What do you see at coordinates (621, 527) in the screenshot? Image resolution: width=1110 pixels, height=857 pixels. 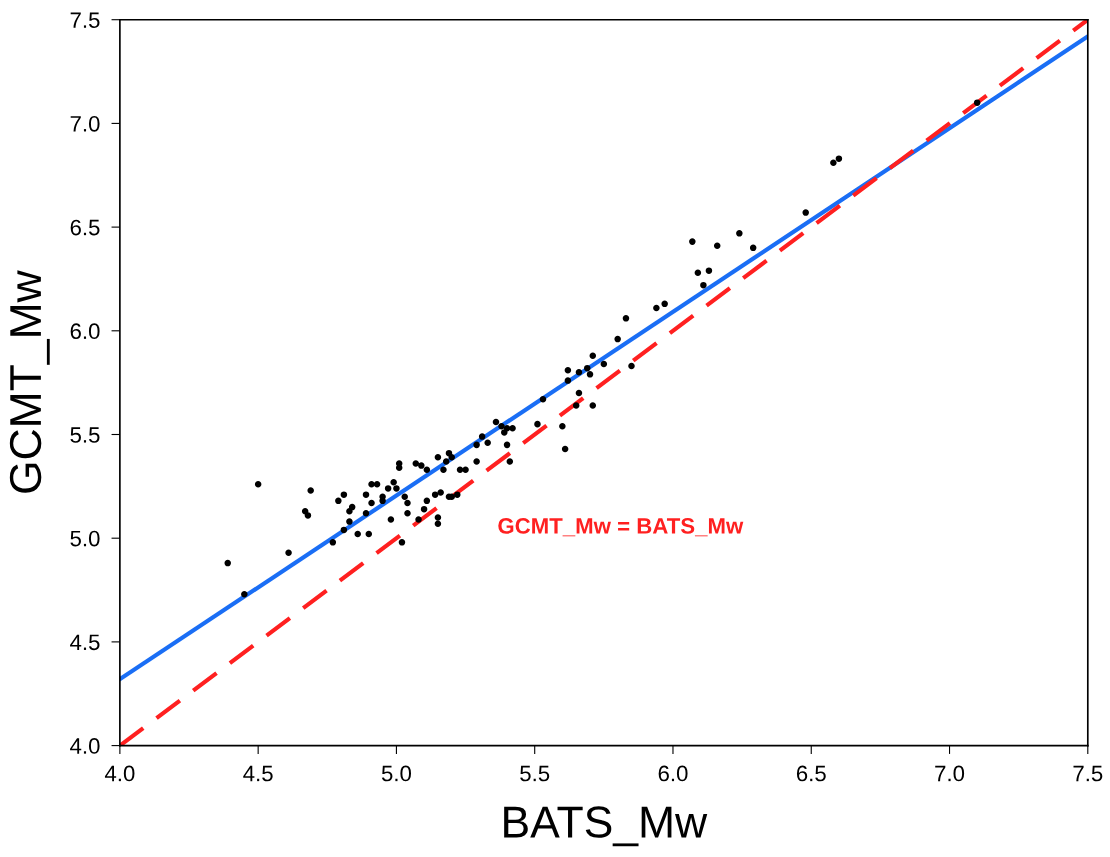 I see `text: GCMT_Mw = BATS_Mw` at bounding box center [621, 527].